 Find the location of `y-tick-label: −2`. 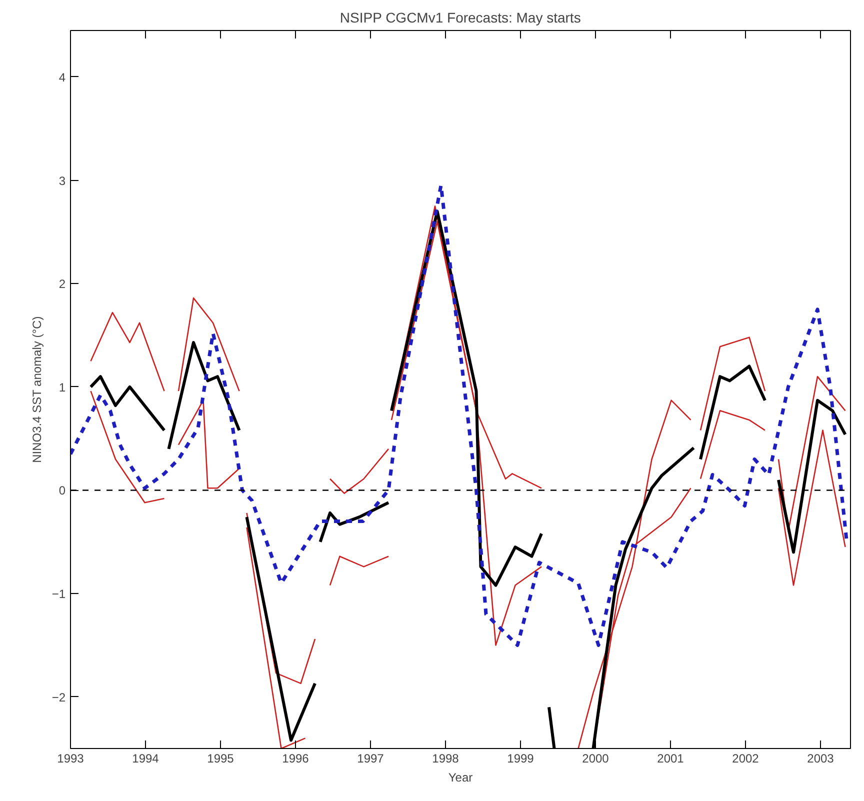

y-tick-label: −2 is located at coordinates (59, 697).